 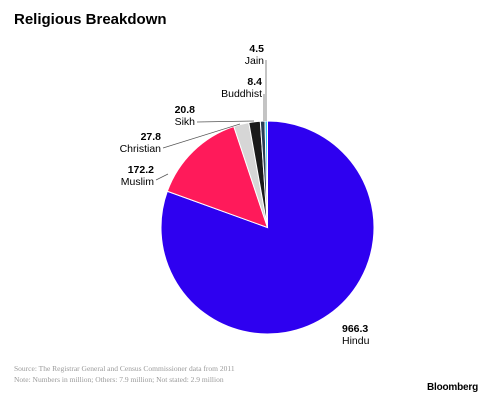 What do you see at coordinates (90, 19) in the screenshot?
I see `chart-title: Religious Breakdown` at bounding box center [90, 19].